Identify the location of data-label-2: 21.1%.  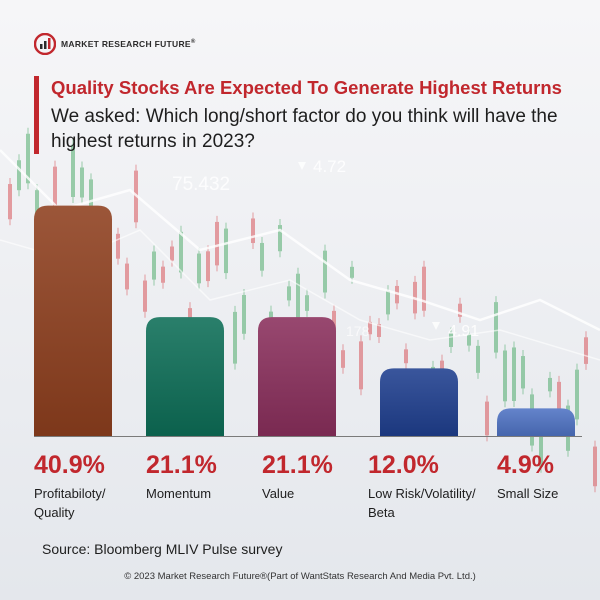
(297, 465).